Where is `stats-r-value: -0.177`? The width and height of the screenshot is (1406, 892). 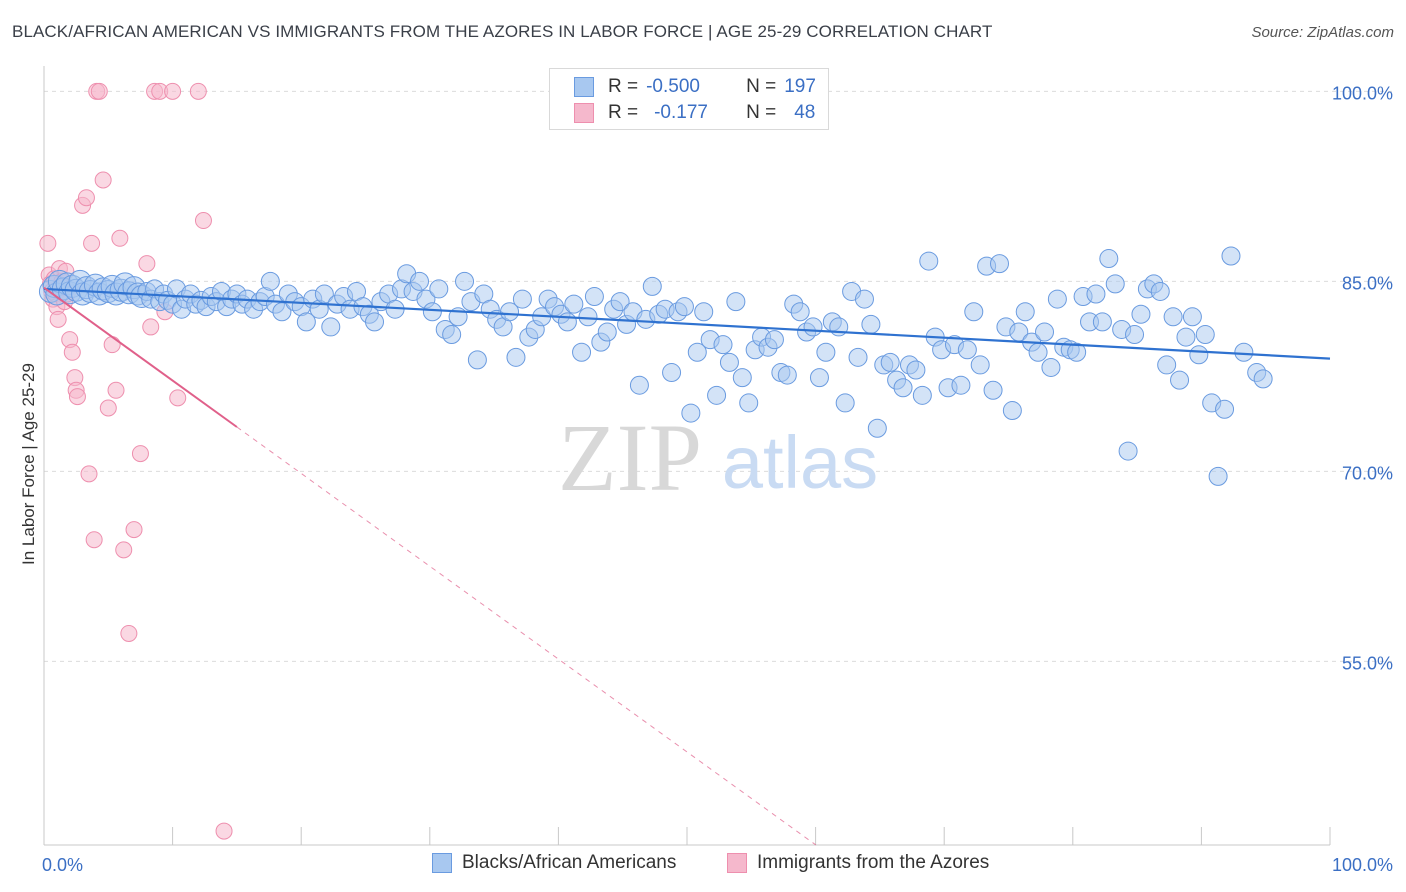 stats-r-value: -0.177 is located at coordinates (681, 112).